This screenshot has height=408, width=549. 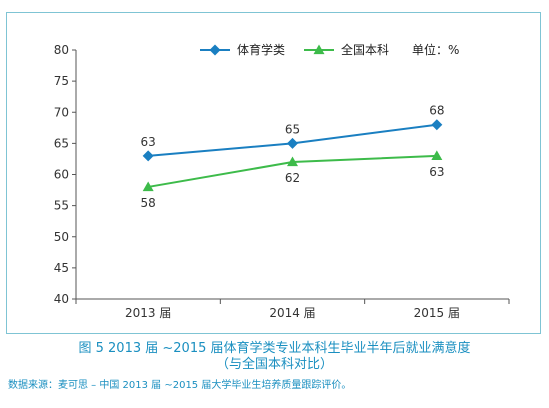 I want to click on legend-label-1: 体育学类, so click(x=261, y=49).